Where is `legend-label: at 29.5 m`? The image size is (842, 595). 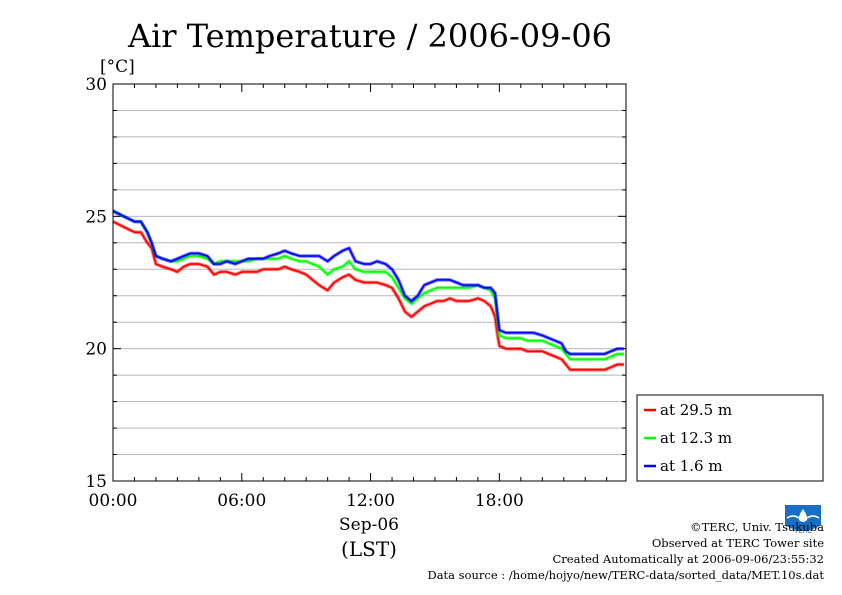
legend-label: at 29.5 m is located at coordinates (696, 410).